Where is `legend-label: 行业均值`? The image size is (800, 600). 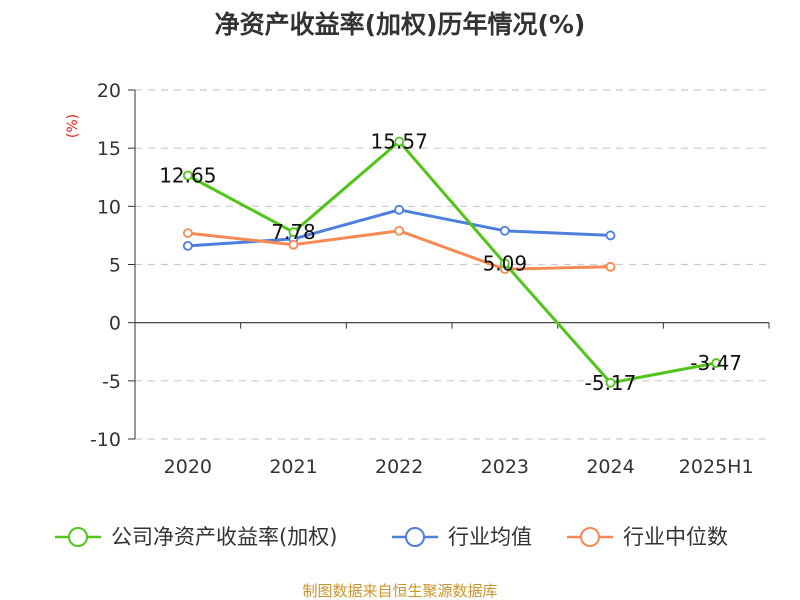 legend-label: 行业均值 is located at coordinates (490, 537).